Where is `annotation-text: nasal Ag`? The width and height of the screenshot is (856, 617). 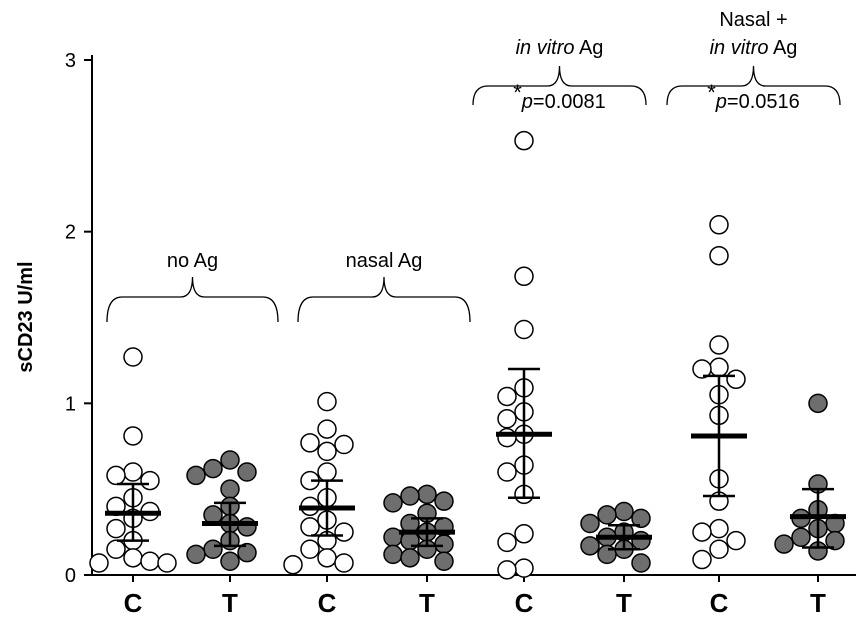
annotation-text: nasal Ag is located at coordinates (384, 261).